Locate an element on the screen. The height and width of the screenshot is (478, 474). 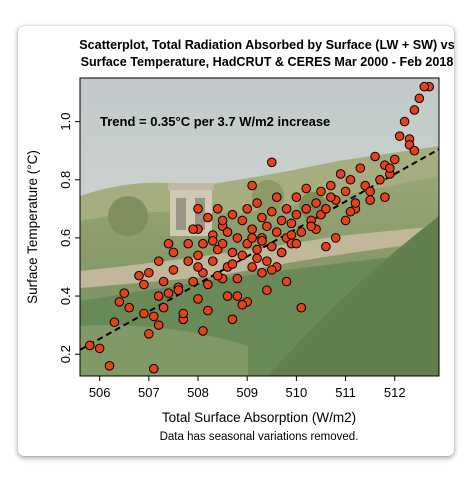
x-axis-label: Total Surface Absorption (W/m2) is located at coordinates (259, 417).